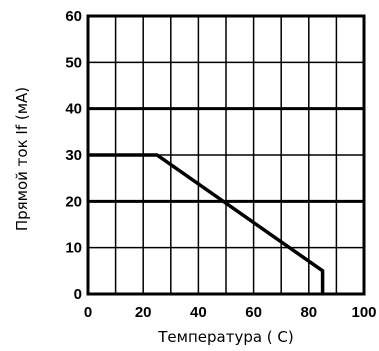 Image resolution: width=379 pixels, height=351 pixels. I want to click on y-tick-label: 60, so click(73, 16).